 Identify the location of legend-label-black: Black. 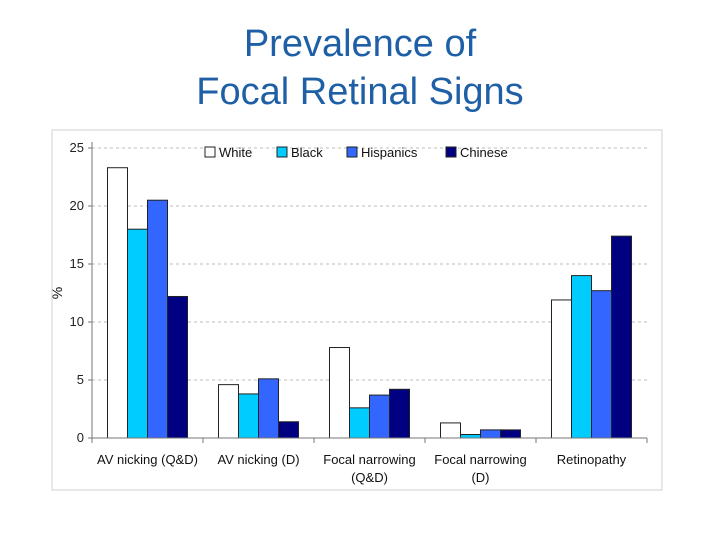
(307, 152).